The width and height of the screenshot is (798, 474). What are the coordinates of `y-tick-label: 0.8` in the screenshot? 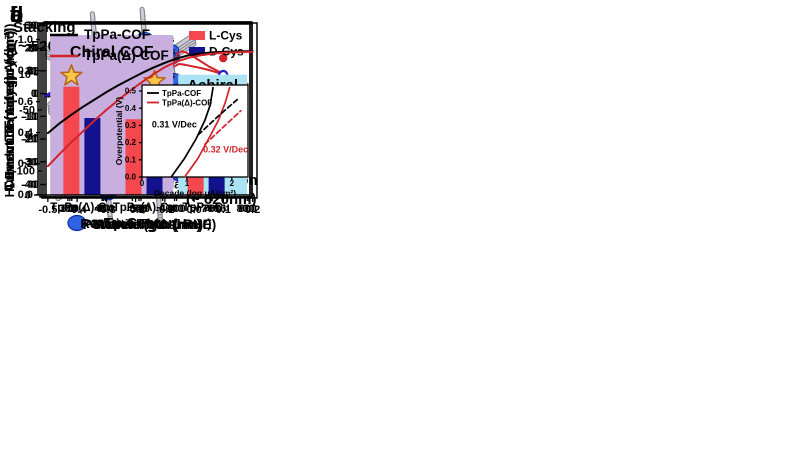 It's located at (25, 71).